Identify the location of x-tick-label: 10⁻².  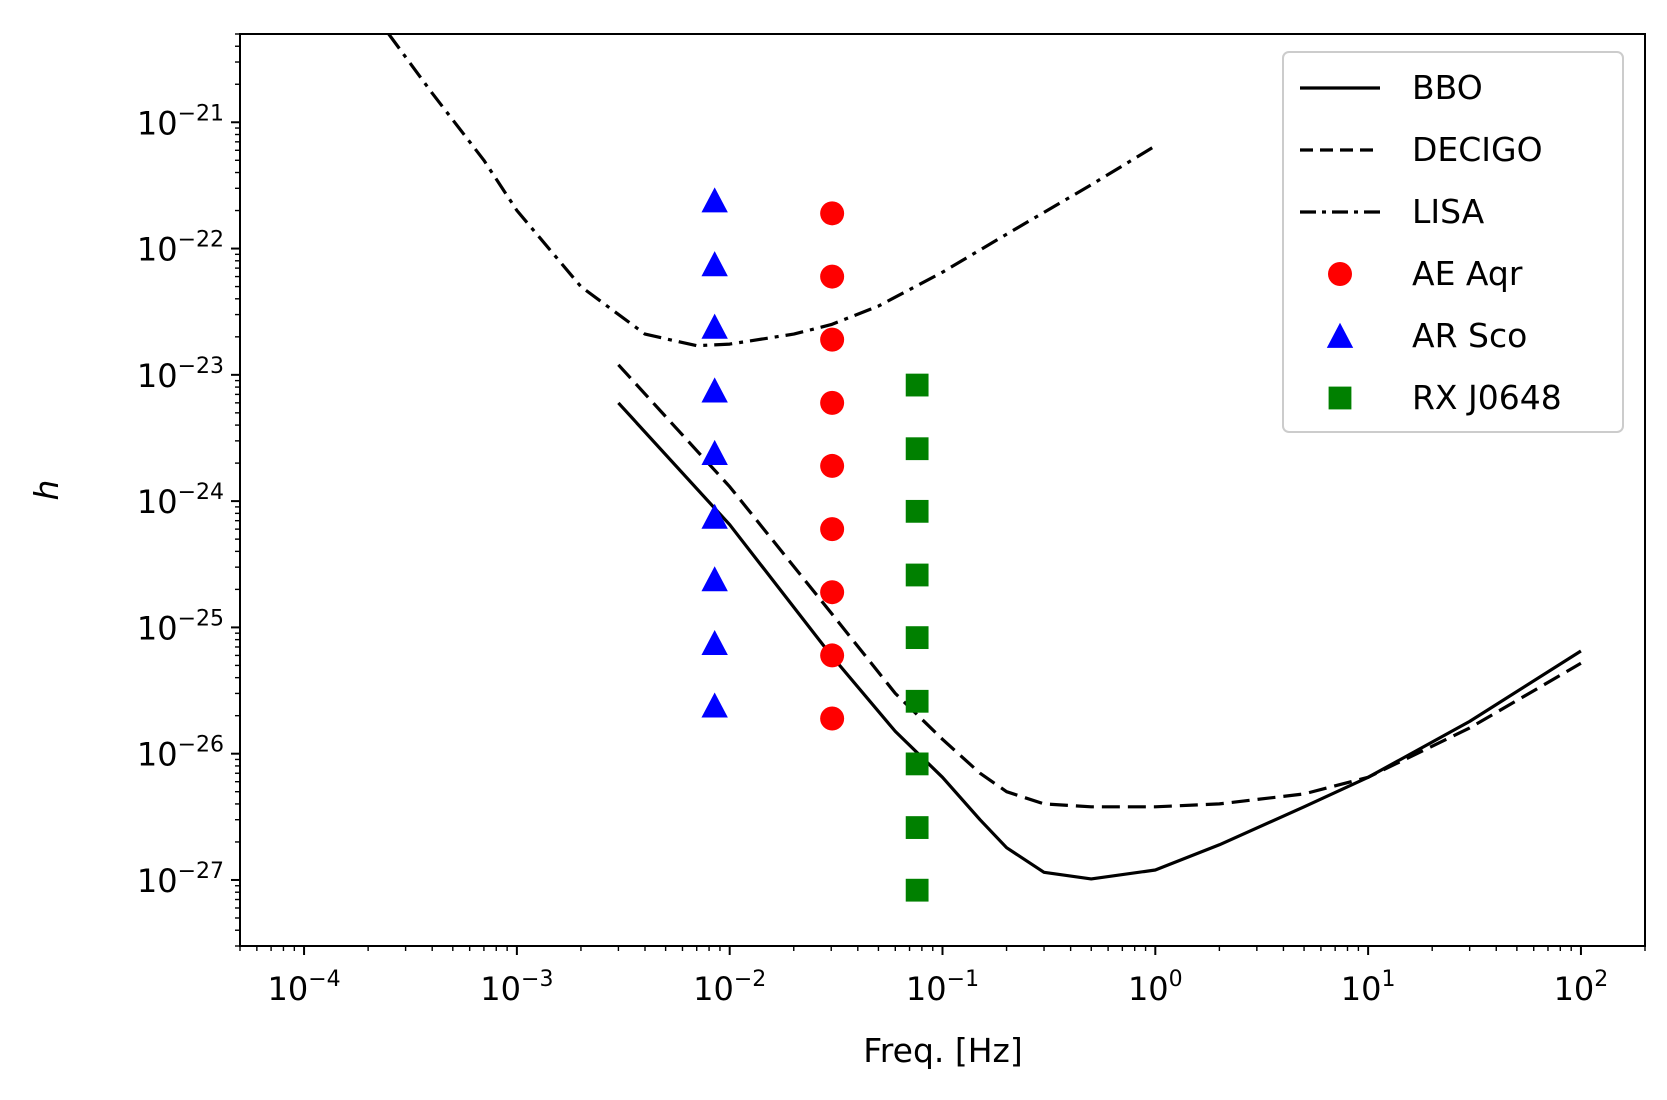
(729, 987).